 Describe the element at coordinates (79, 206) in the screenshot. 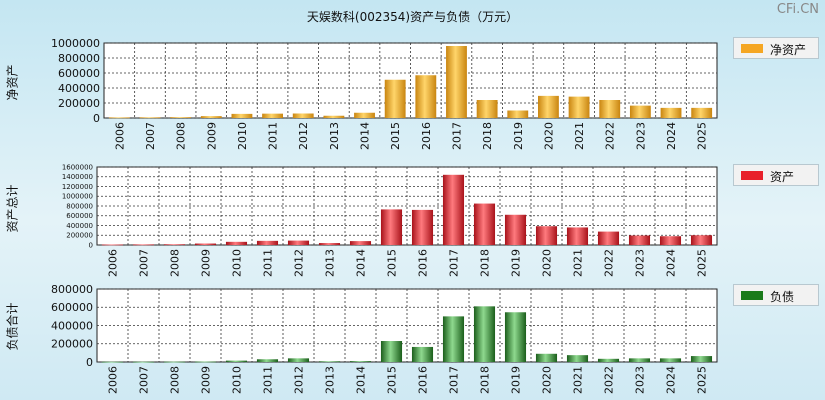

I see `y-tick-label: 800000` at that location.